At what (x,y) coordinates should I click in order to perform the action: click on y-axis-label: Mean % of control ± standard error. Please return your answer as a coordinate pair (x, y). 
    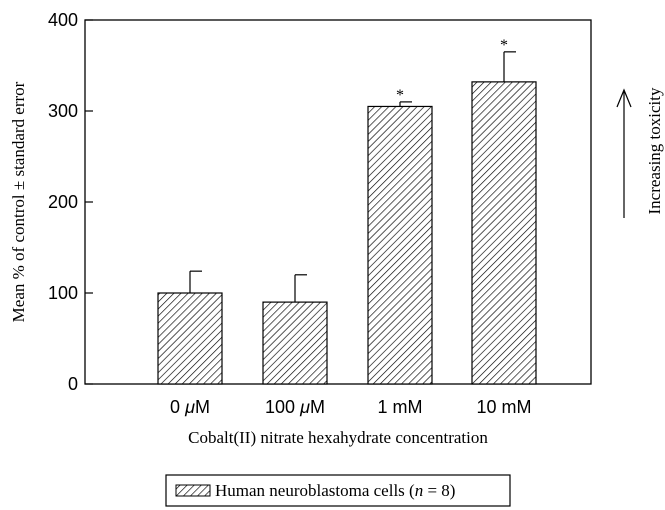
    Looking at the image, I should click on (18, 201).